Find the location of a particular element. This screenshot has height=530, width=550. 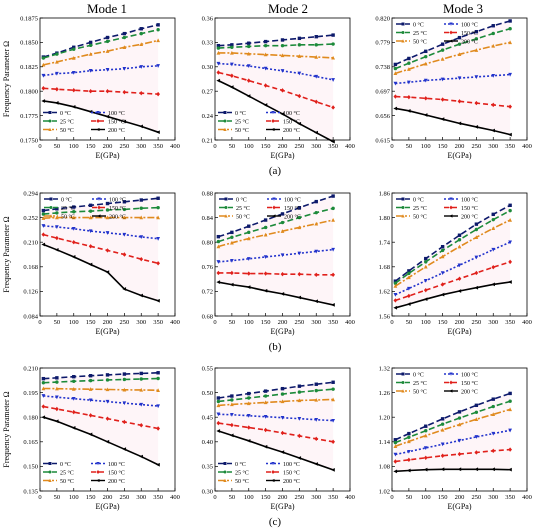

x-tick-label: 50 is located at coordinates (409, 497).